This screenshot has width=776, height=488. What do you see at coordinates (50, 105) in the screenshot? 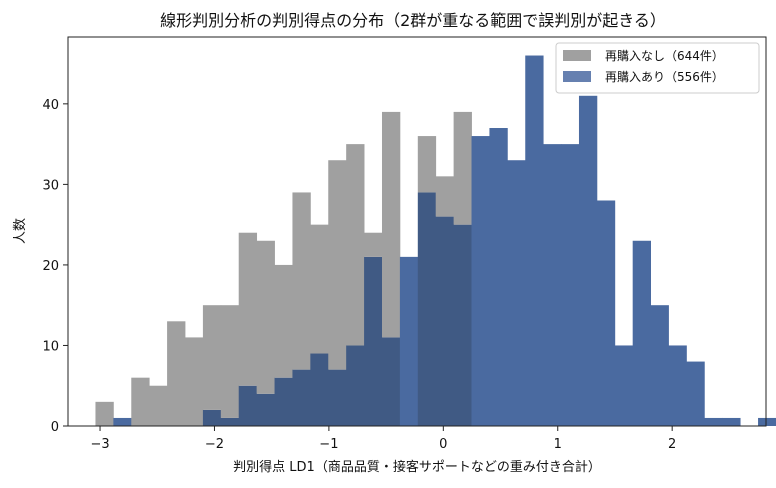
I see `y-tick-label: 40` at bounding box center [50, 105].